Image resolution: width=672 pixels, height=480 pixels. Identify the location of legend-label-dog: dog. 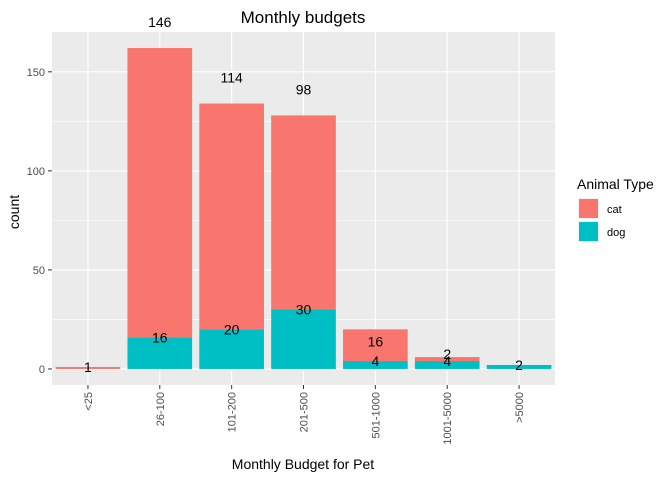
(616, 233).